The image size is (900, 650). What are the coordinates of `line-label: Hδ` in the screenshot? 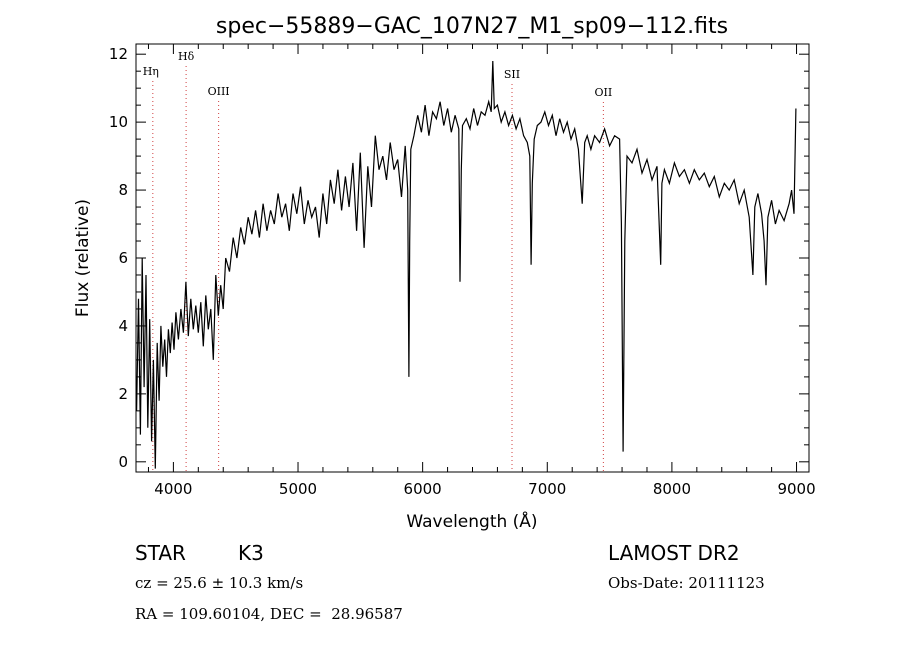 It's located at (186, 56).